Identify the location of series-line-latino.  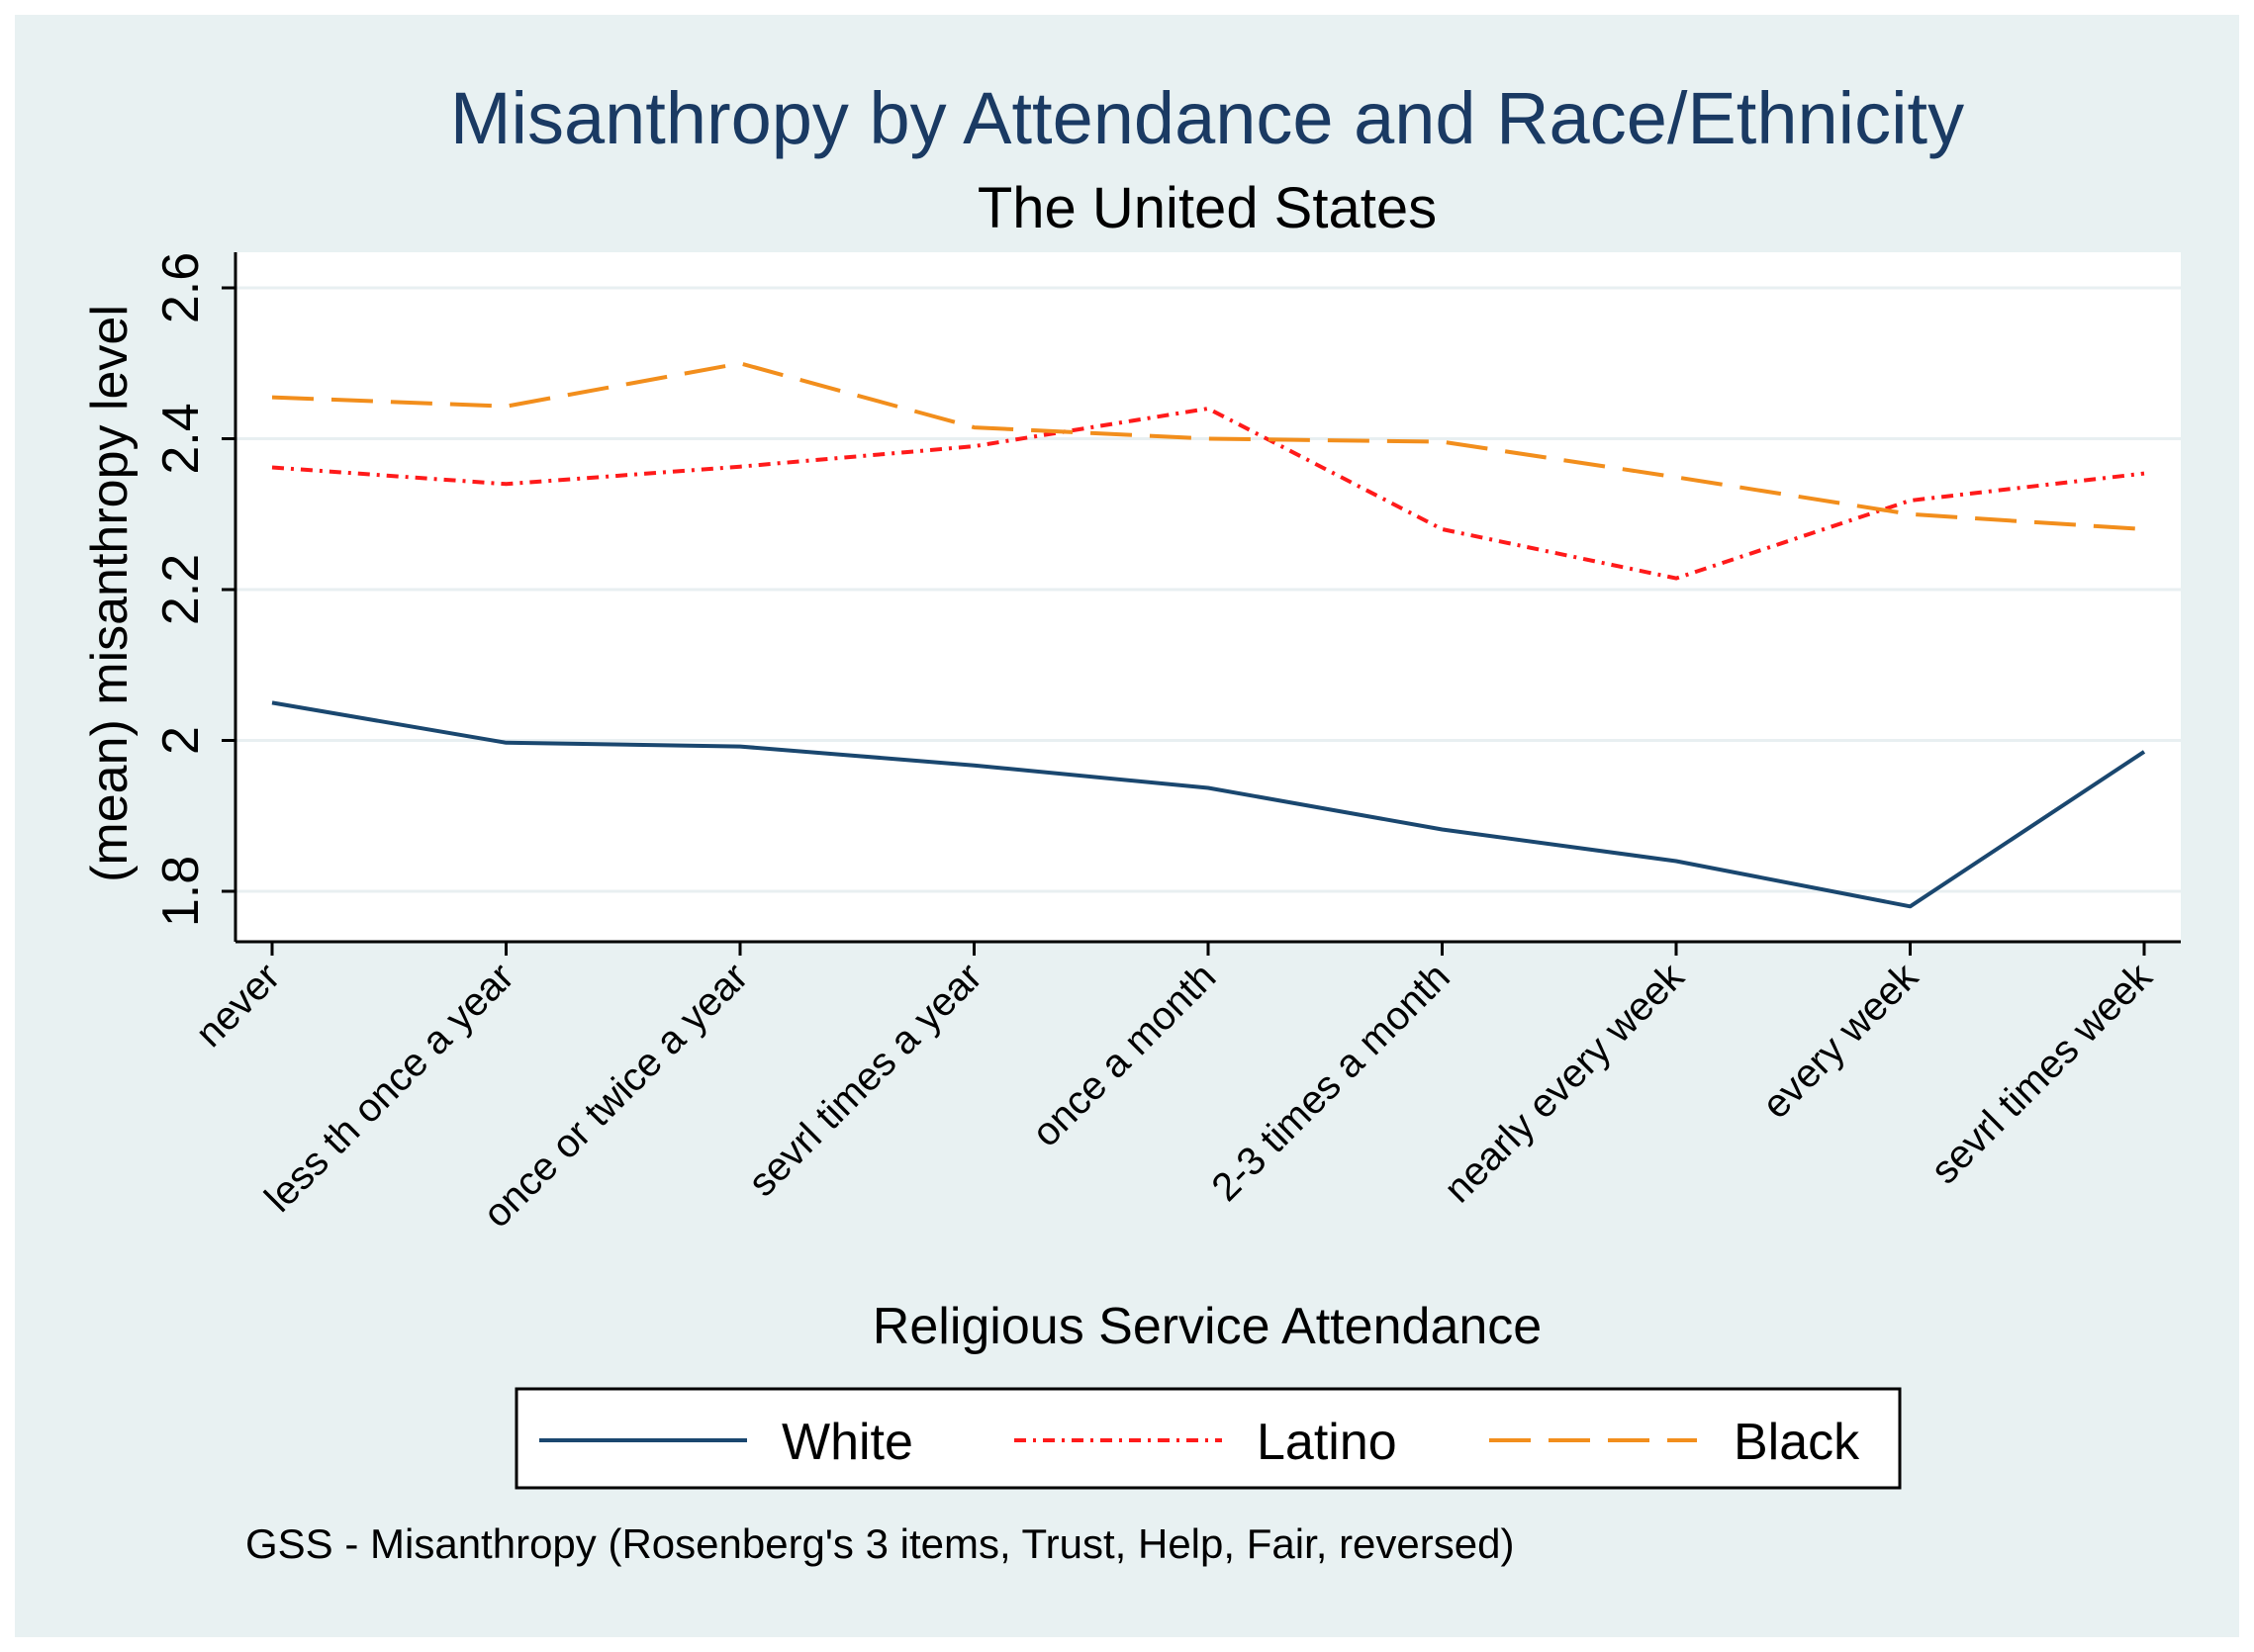
(1208, 494).